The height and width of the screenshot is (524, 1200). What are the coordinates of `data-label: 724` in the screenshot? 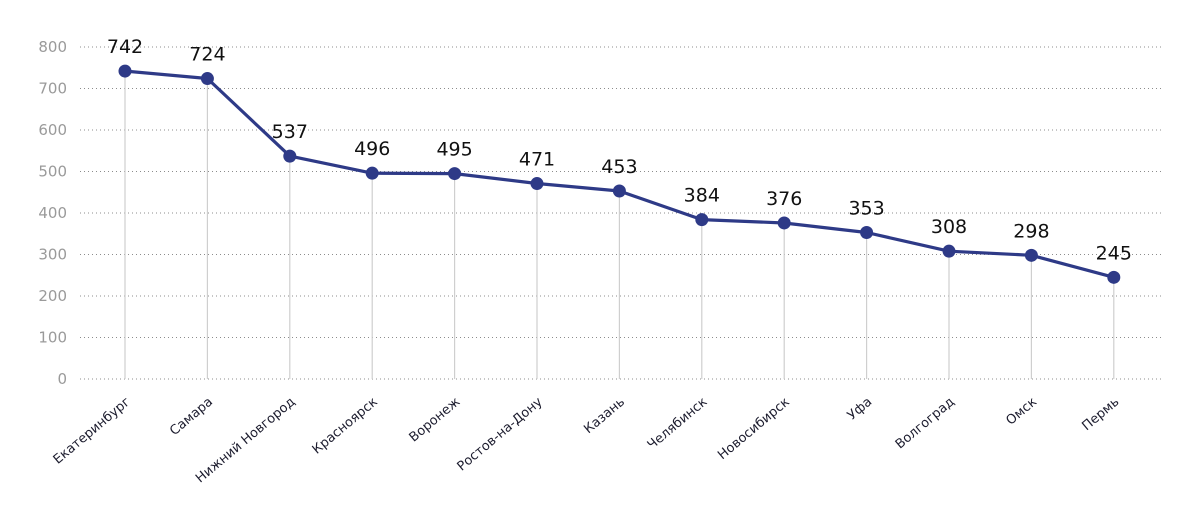 It's located at (207, 55).